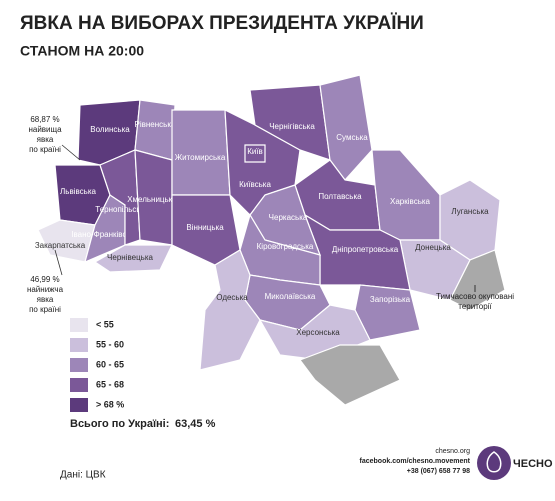  What do you see at coordinates (410, 201) in the screenshot?
I see `region-label: Харківська` at bounding box center [410, 201].